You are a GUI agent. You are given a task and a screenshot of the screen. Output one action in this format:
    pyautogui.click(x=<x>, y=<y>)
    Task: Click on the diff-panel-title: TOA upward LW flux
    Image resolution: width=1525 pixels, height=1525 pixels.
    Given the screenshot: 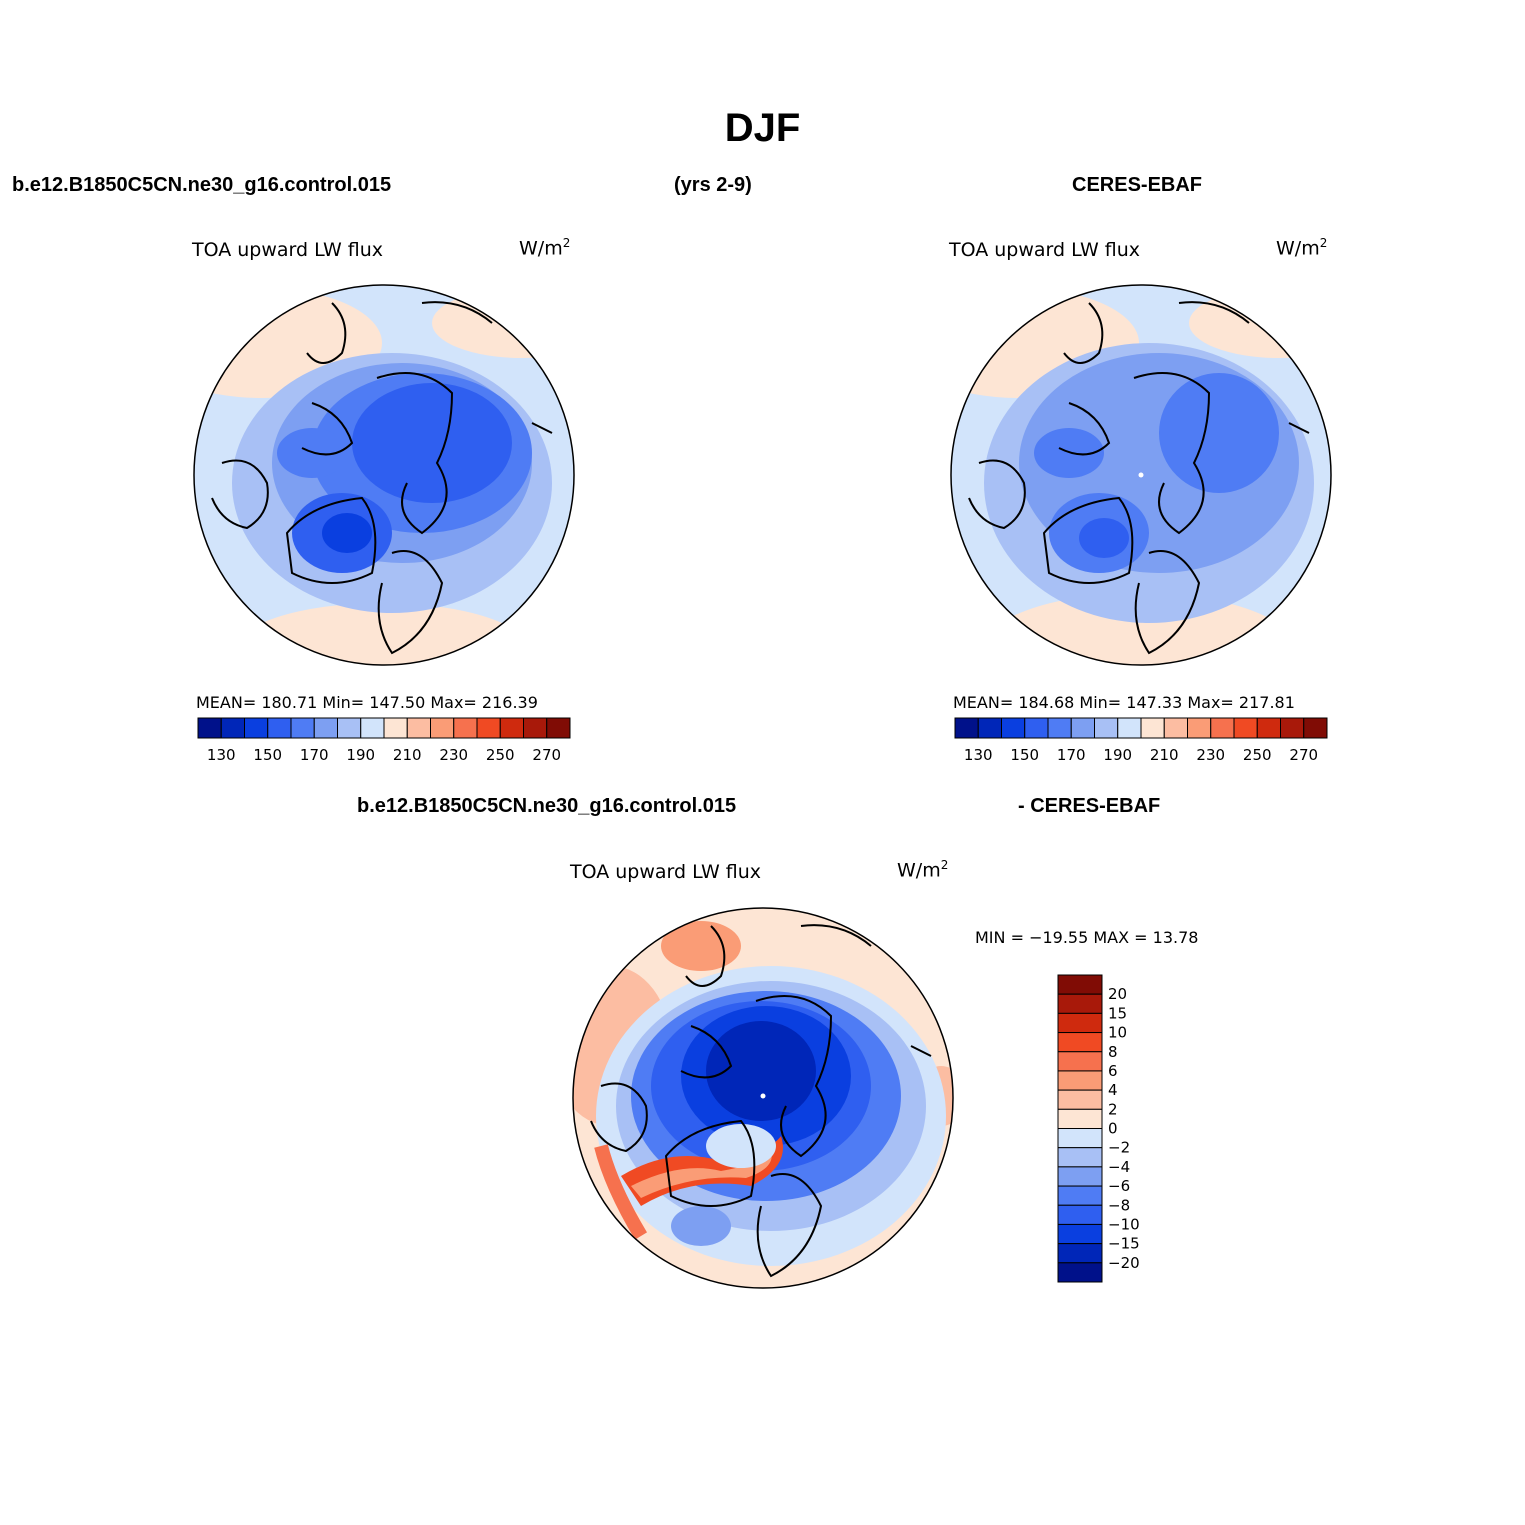 What is the action you would take?
    pyautogui.click(x=666, y=872)
    